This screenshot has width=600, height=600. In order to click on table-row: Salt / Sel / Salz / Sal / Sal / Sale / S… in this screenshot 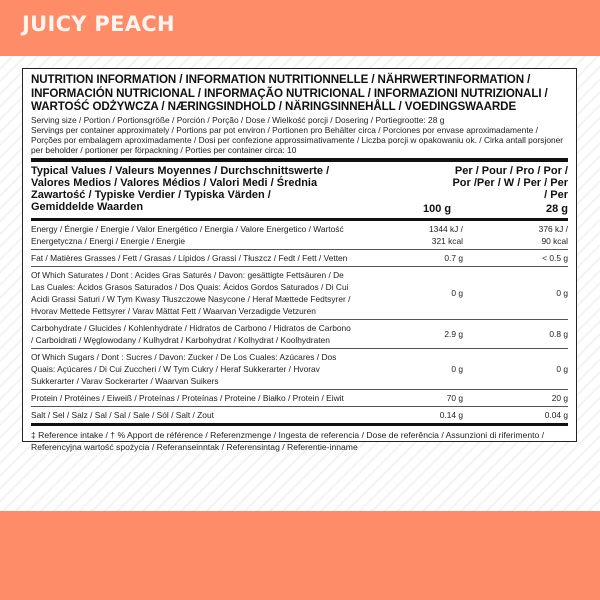, I will do `click(299, 416)`.